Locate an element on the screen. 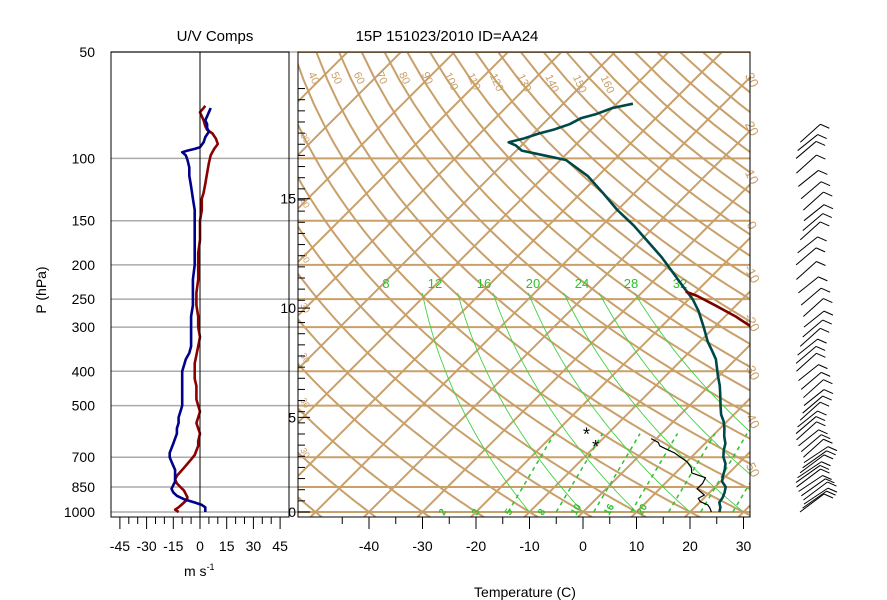  wind-barb-profile is located at coordinates (816, 318).